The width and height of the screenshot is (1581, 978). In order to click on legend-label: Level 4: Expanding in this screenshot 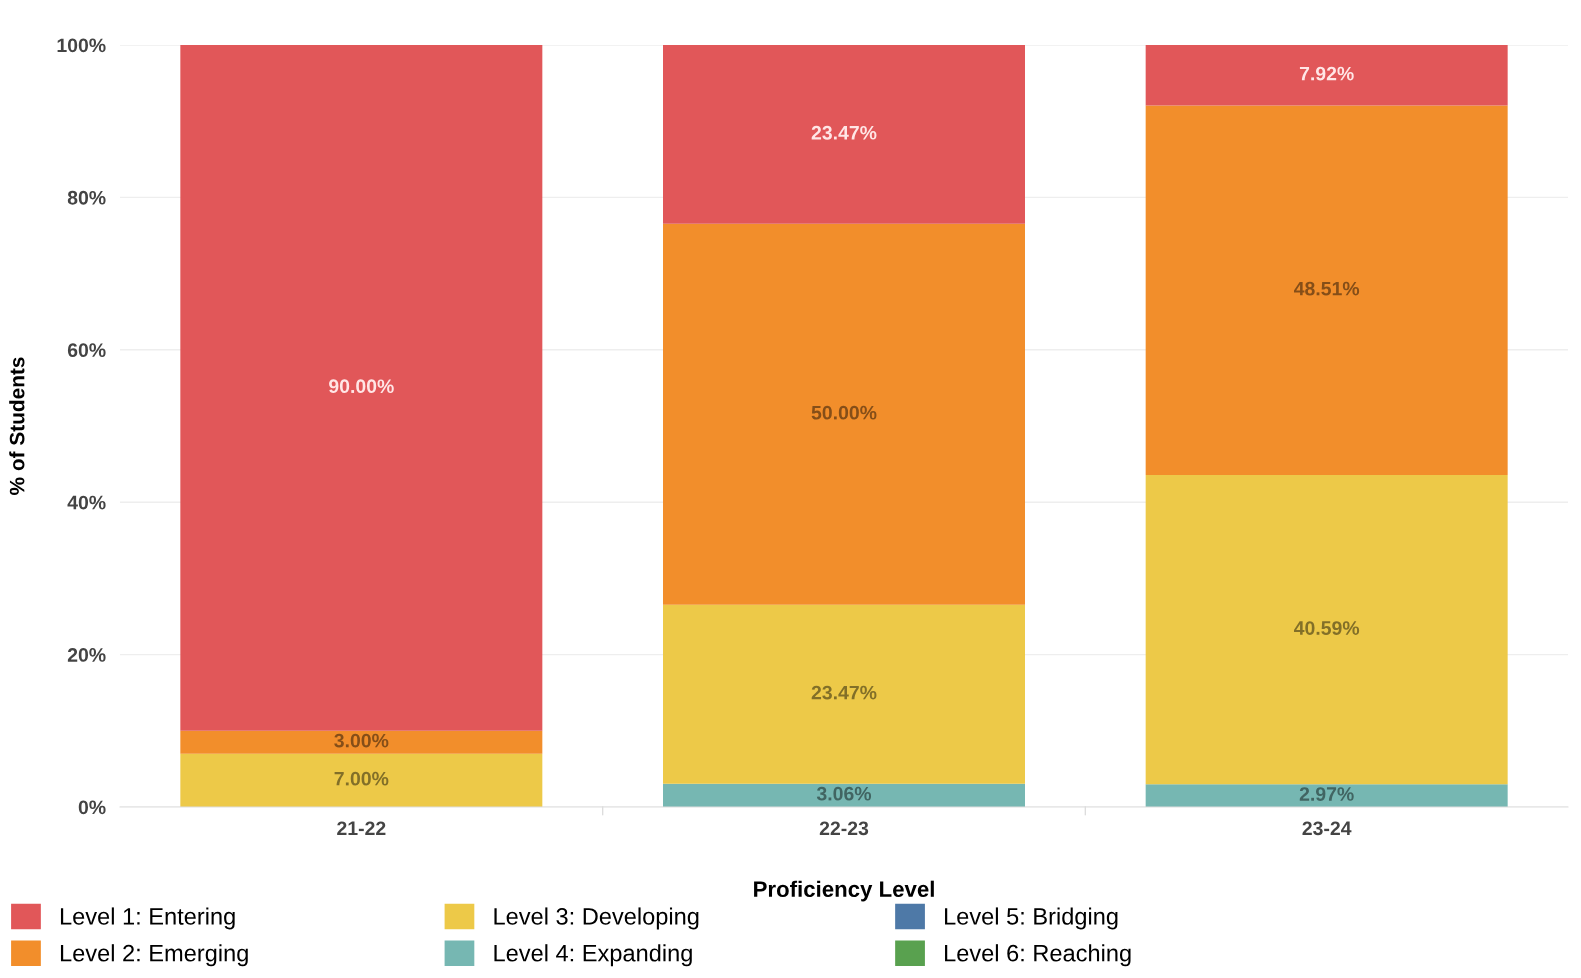, I will do `click(593, 955)`.